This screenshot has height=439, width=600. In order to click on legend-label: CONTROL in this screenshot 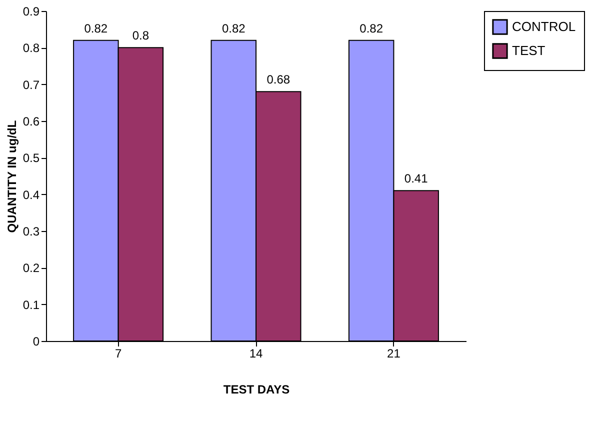, I will do `click(544, 26)`.